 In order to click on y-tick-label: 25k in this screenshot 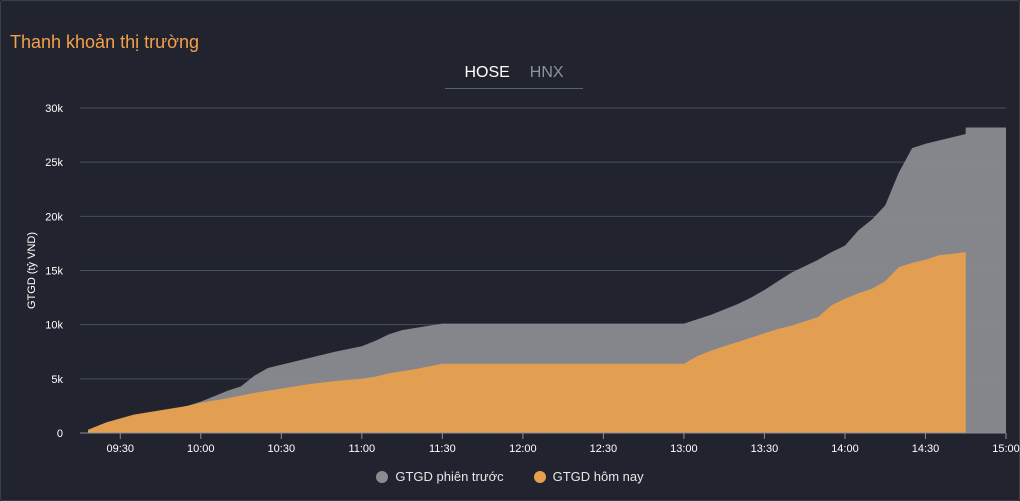, I will do `click(54, 163)`.